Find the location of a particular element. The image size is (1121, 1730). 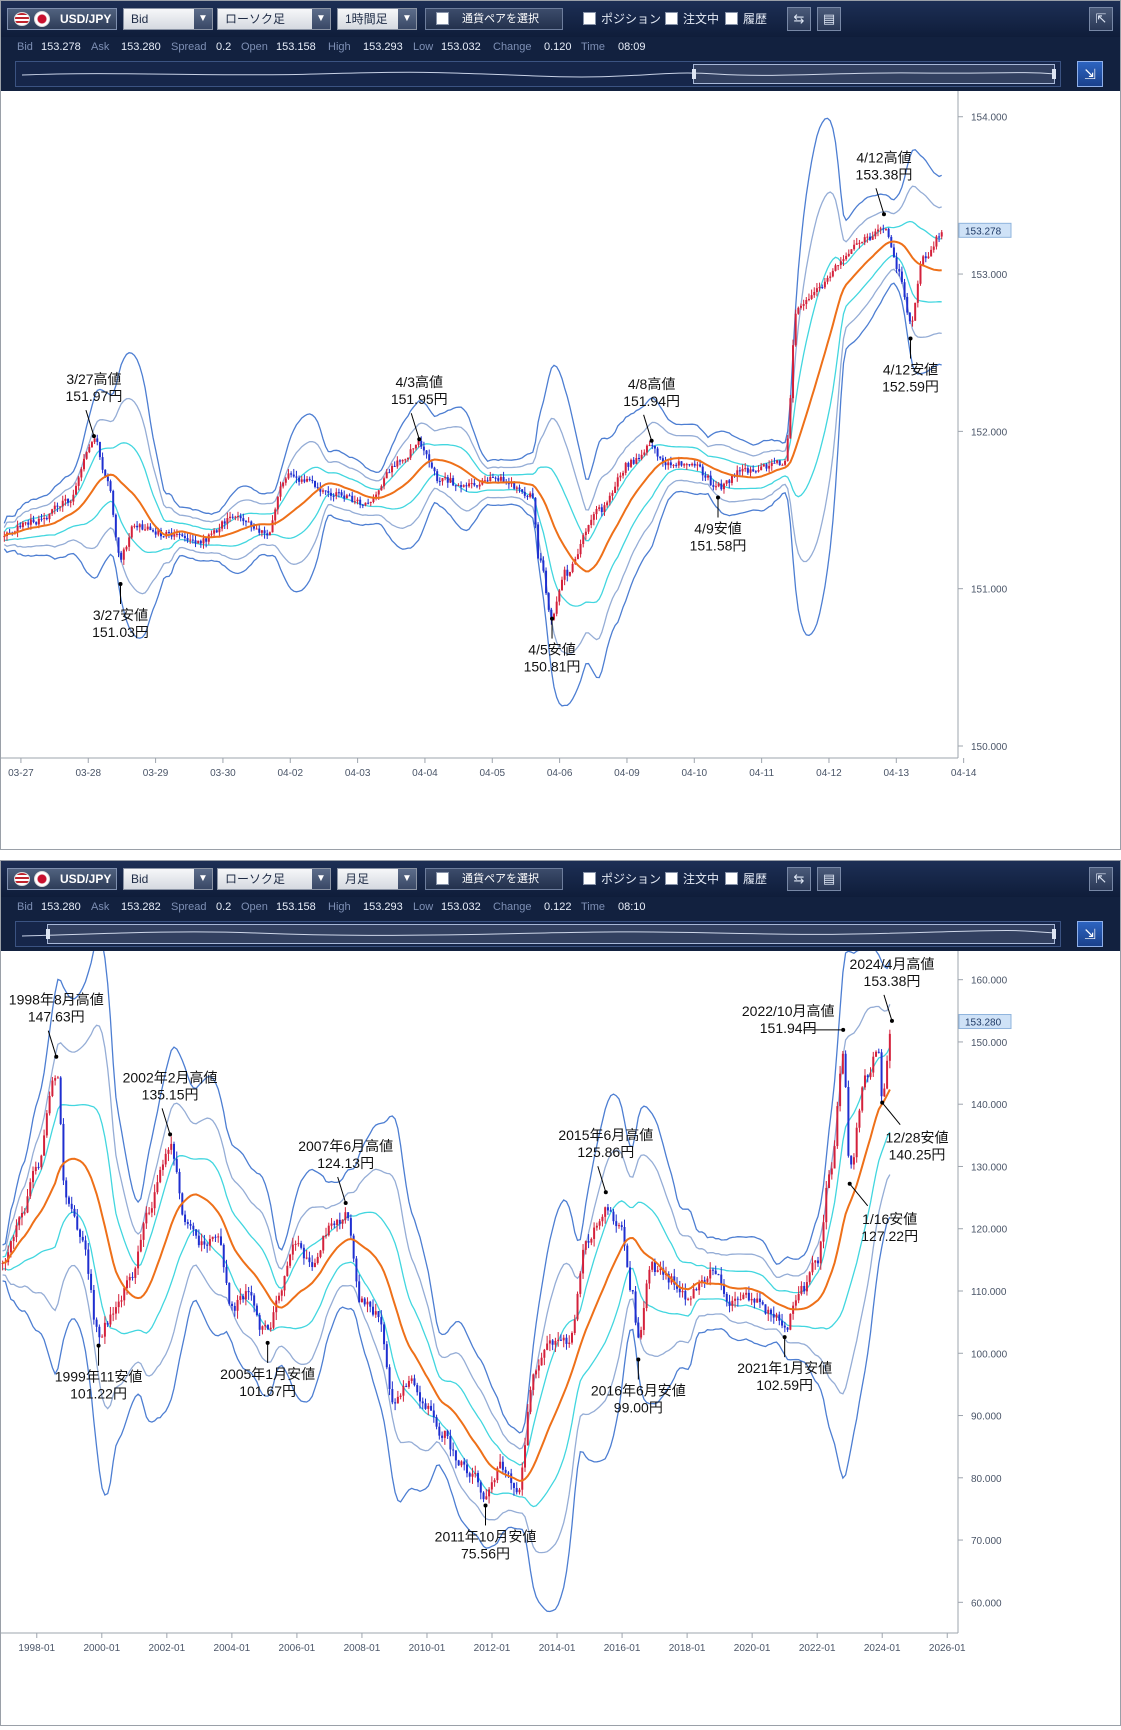

y-tick-label: 151.000 is located at coordinates (989, 590).